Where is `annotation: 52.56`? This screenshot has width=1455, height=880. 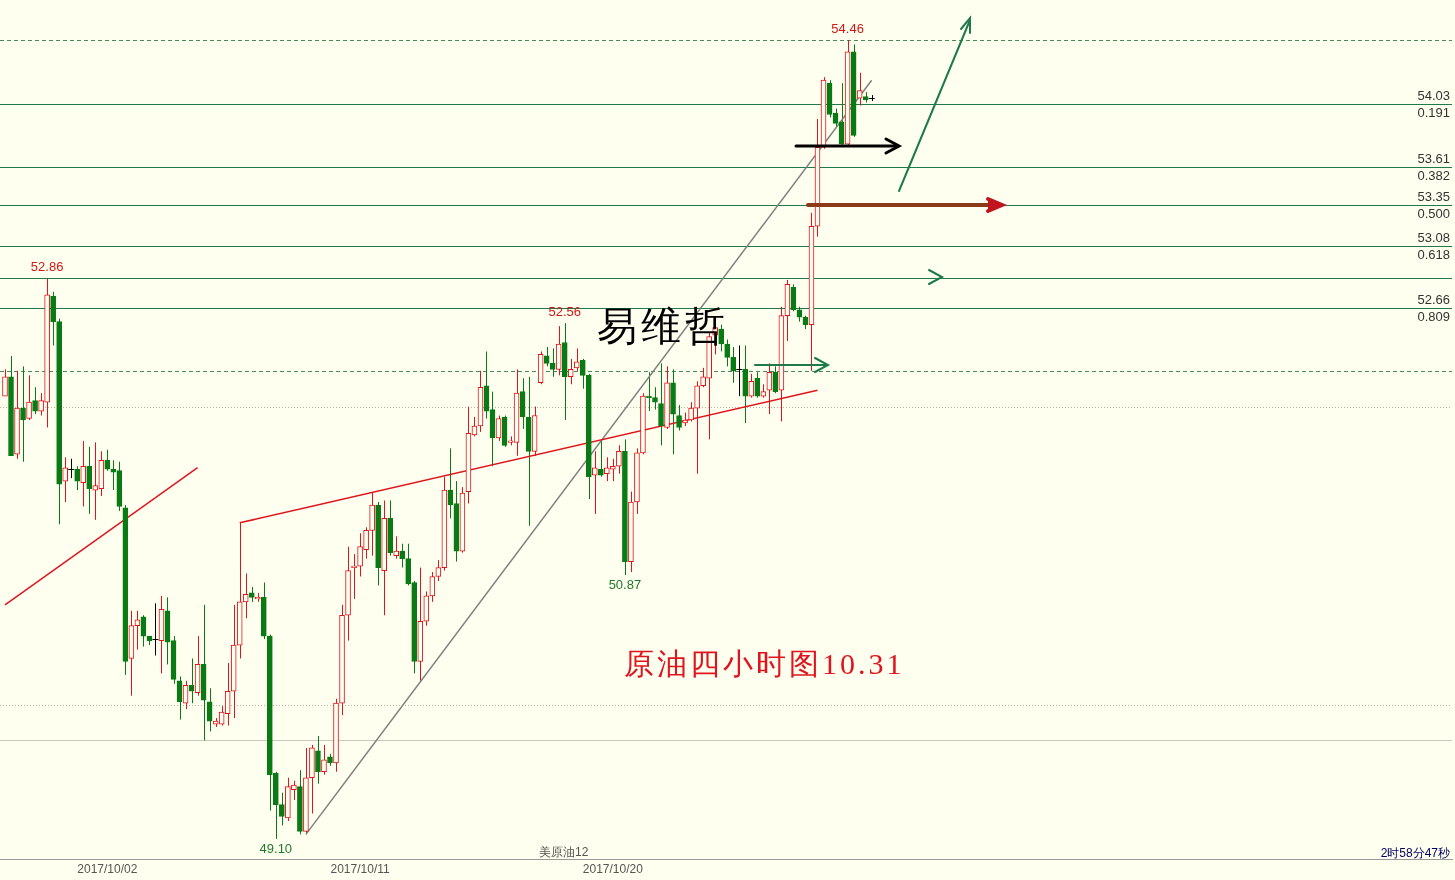
annotation: 52.56 is located at coordinates (564, 312).